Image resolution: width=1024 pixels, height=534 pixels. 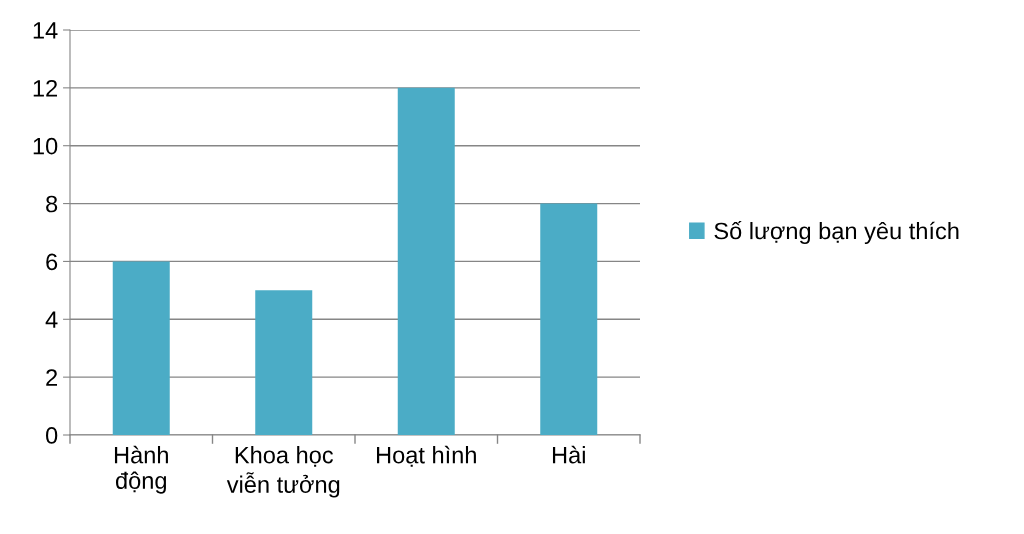 What do you see at coordinates (426, 456) in the screenshot?
I see `x-tick-label: Hoạt hình` at bounding box center [426, 456].